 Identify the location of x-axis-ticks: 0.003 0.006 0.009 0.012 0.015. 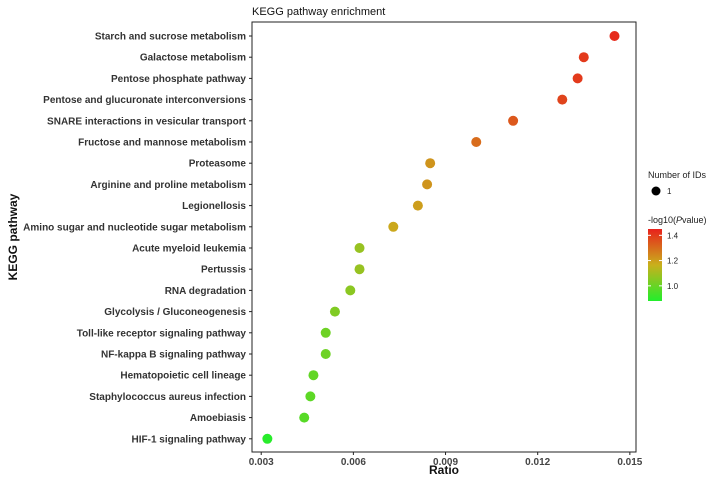
(446, 460).